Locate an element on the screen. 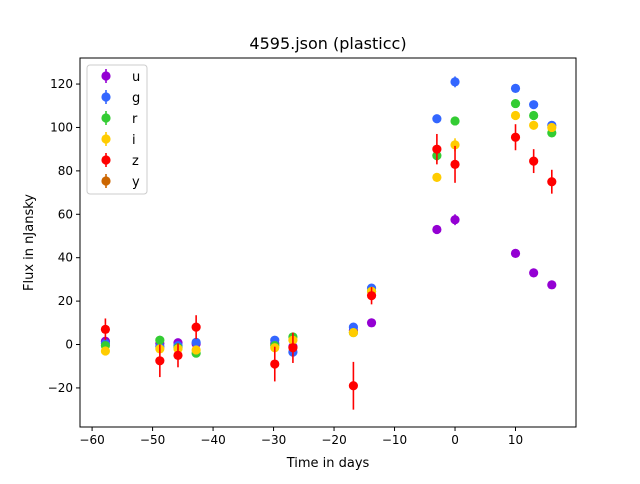 This screenshot has height=484, width=640. y-tick-label: 40 is located at coordinates (65, 258).